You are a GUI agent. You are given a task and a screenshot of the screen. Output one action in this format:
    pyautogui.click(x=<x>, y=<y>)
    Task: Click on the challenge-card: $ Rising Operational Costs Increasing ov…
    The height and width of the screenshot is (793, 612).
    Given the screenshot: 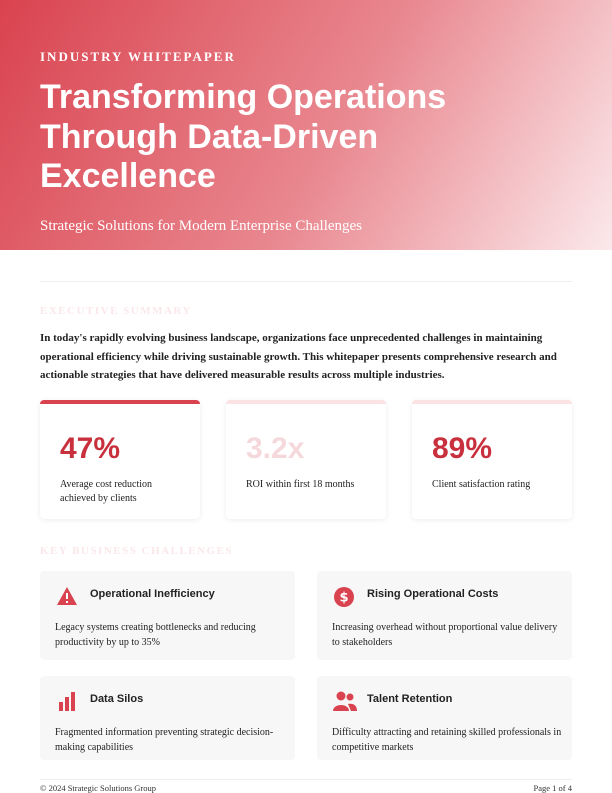 What is the action you would take?
    pyautogui.click(x=444, y=615)
    